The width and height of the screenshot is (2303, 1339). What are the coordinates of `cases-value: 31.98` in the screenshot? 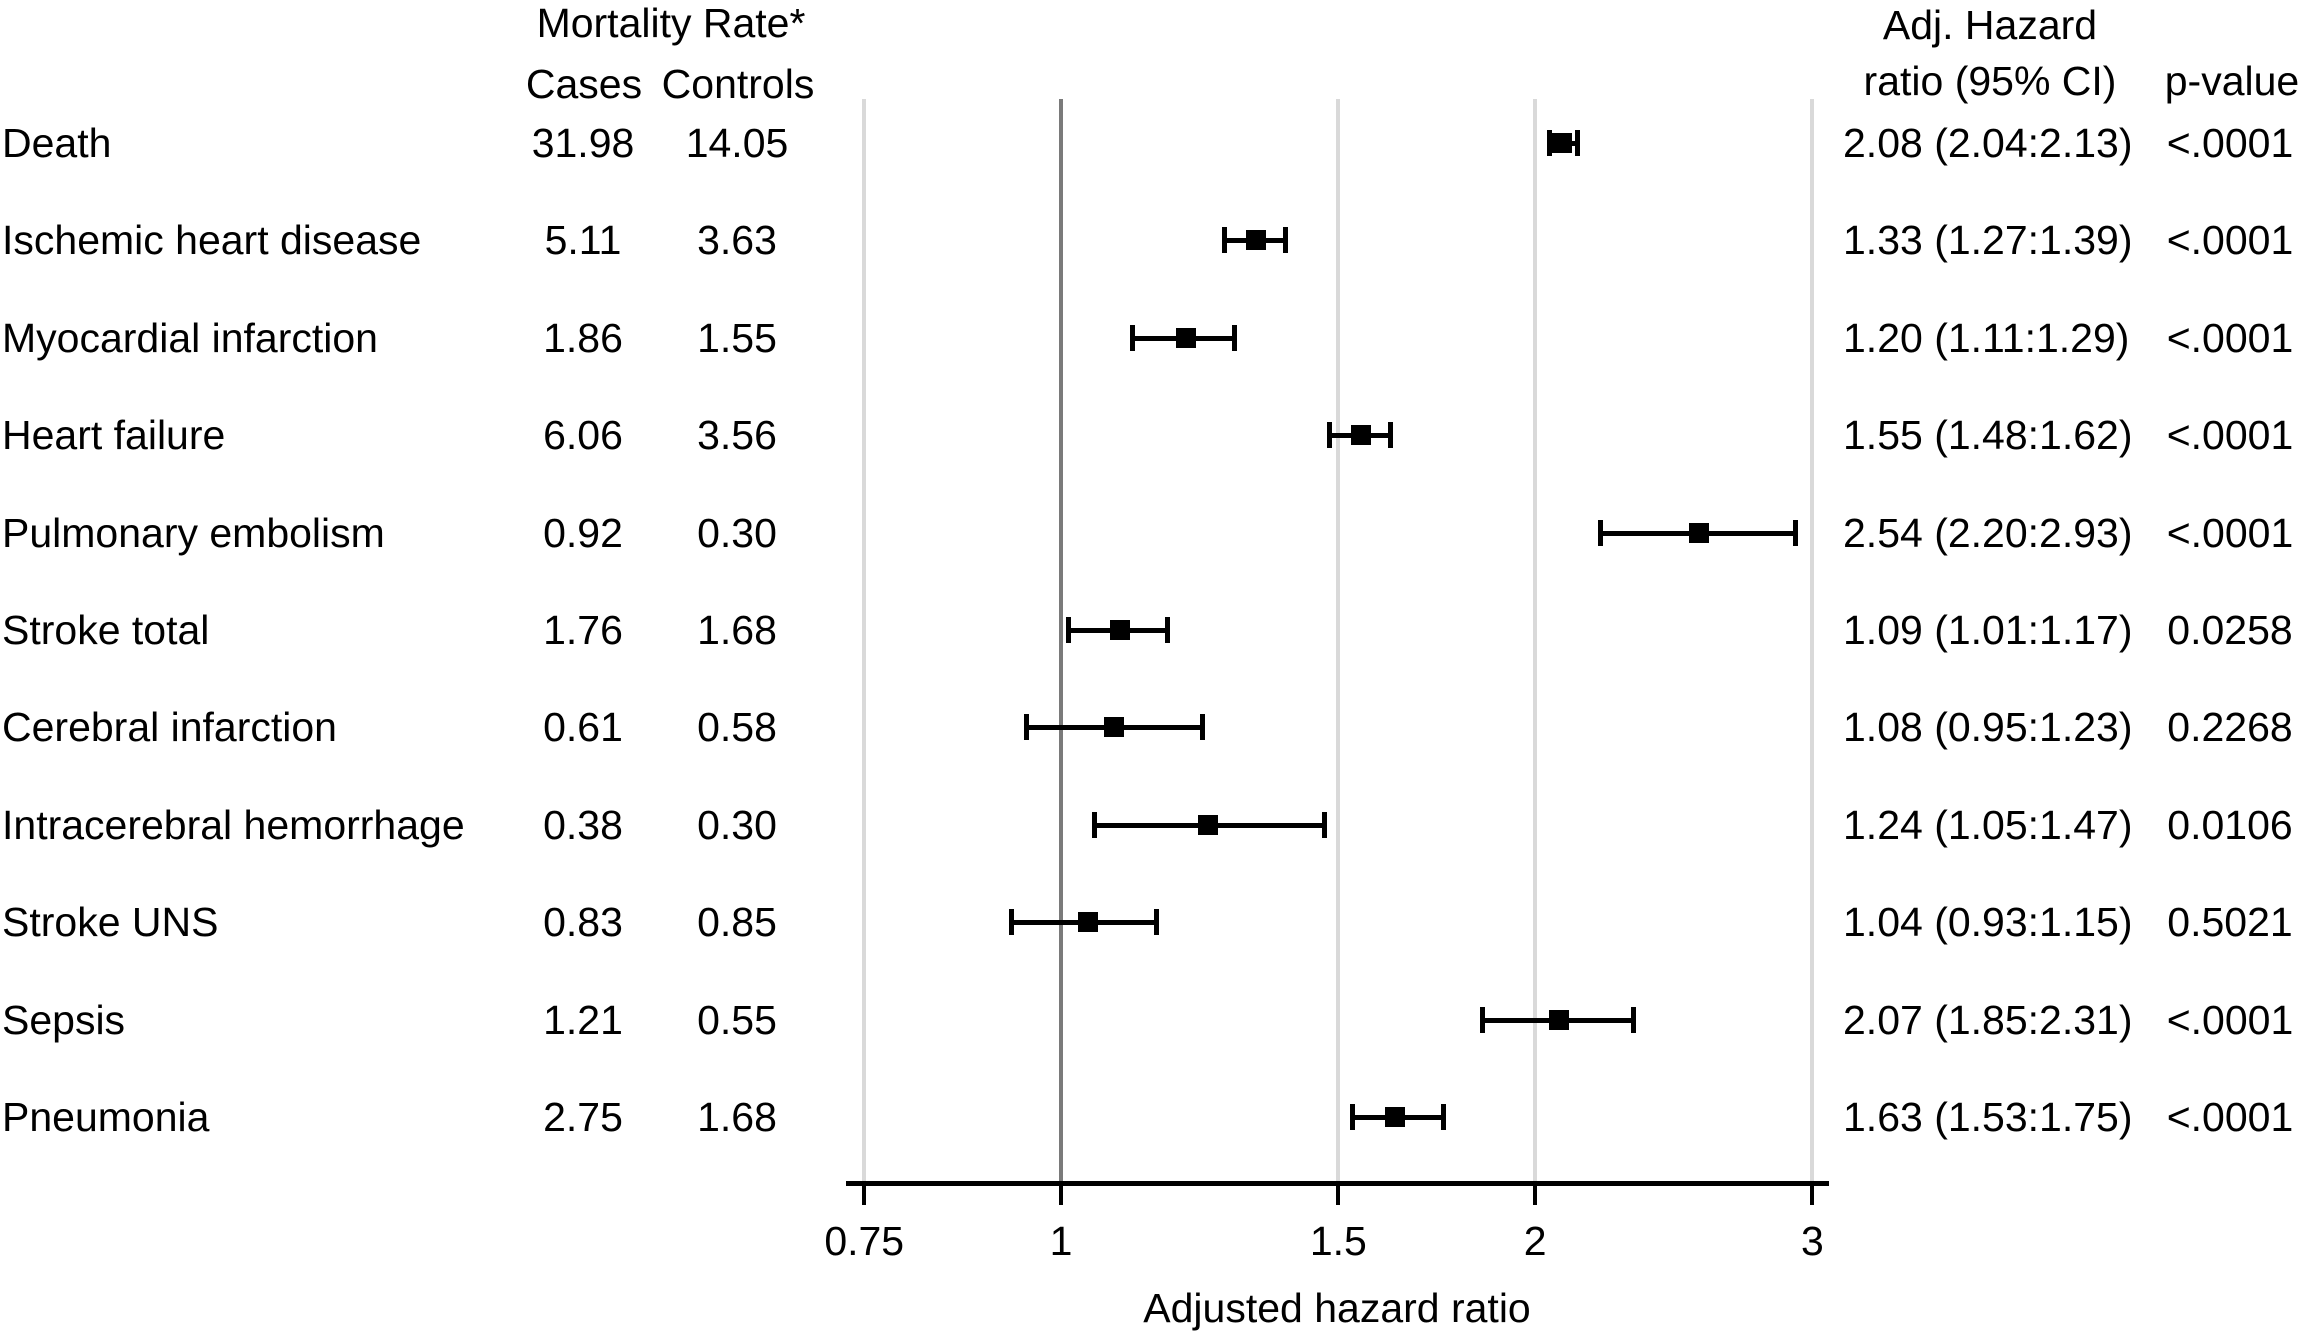 It's located at (583, 143).